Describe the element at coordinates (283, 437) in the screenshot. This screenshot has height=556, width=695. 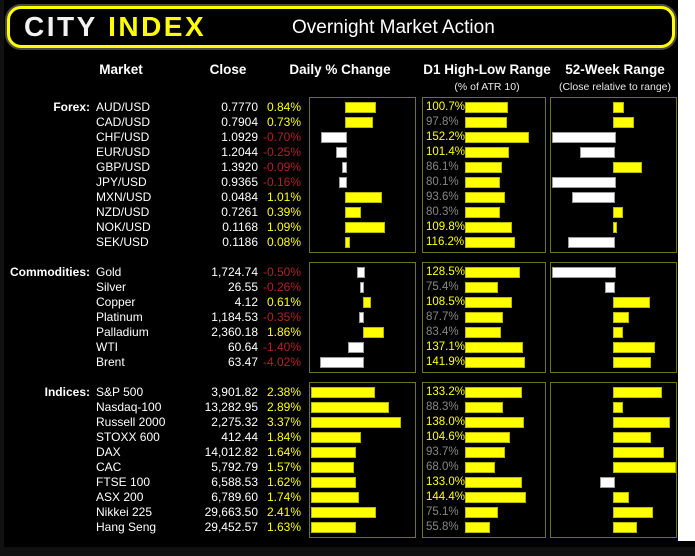
I see `daily-change-value: 1.84%` at that location.